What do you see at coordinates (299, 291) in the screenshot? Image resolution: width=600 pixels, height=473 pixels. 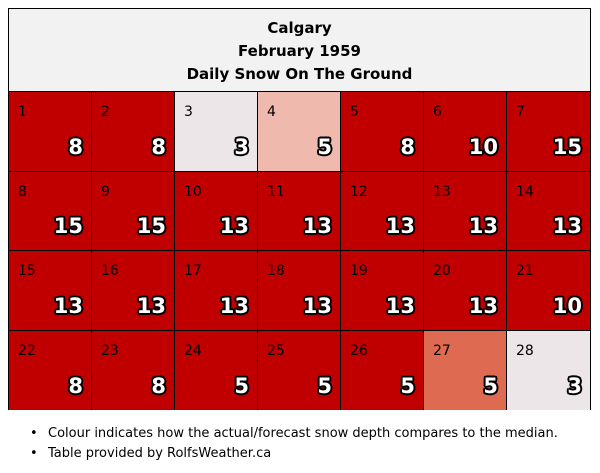 I see `day-cell: 18 13` at bounding box center [299, 291].